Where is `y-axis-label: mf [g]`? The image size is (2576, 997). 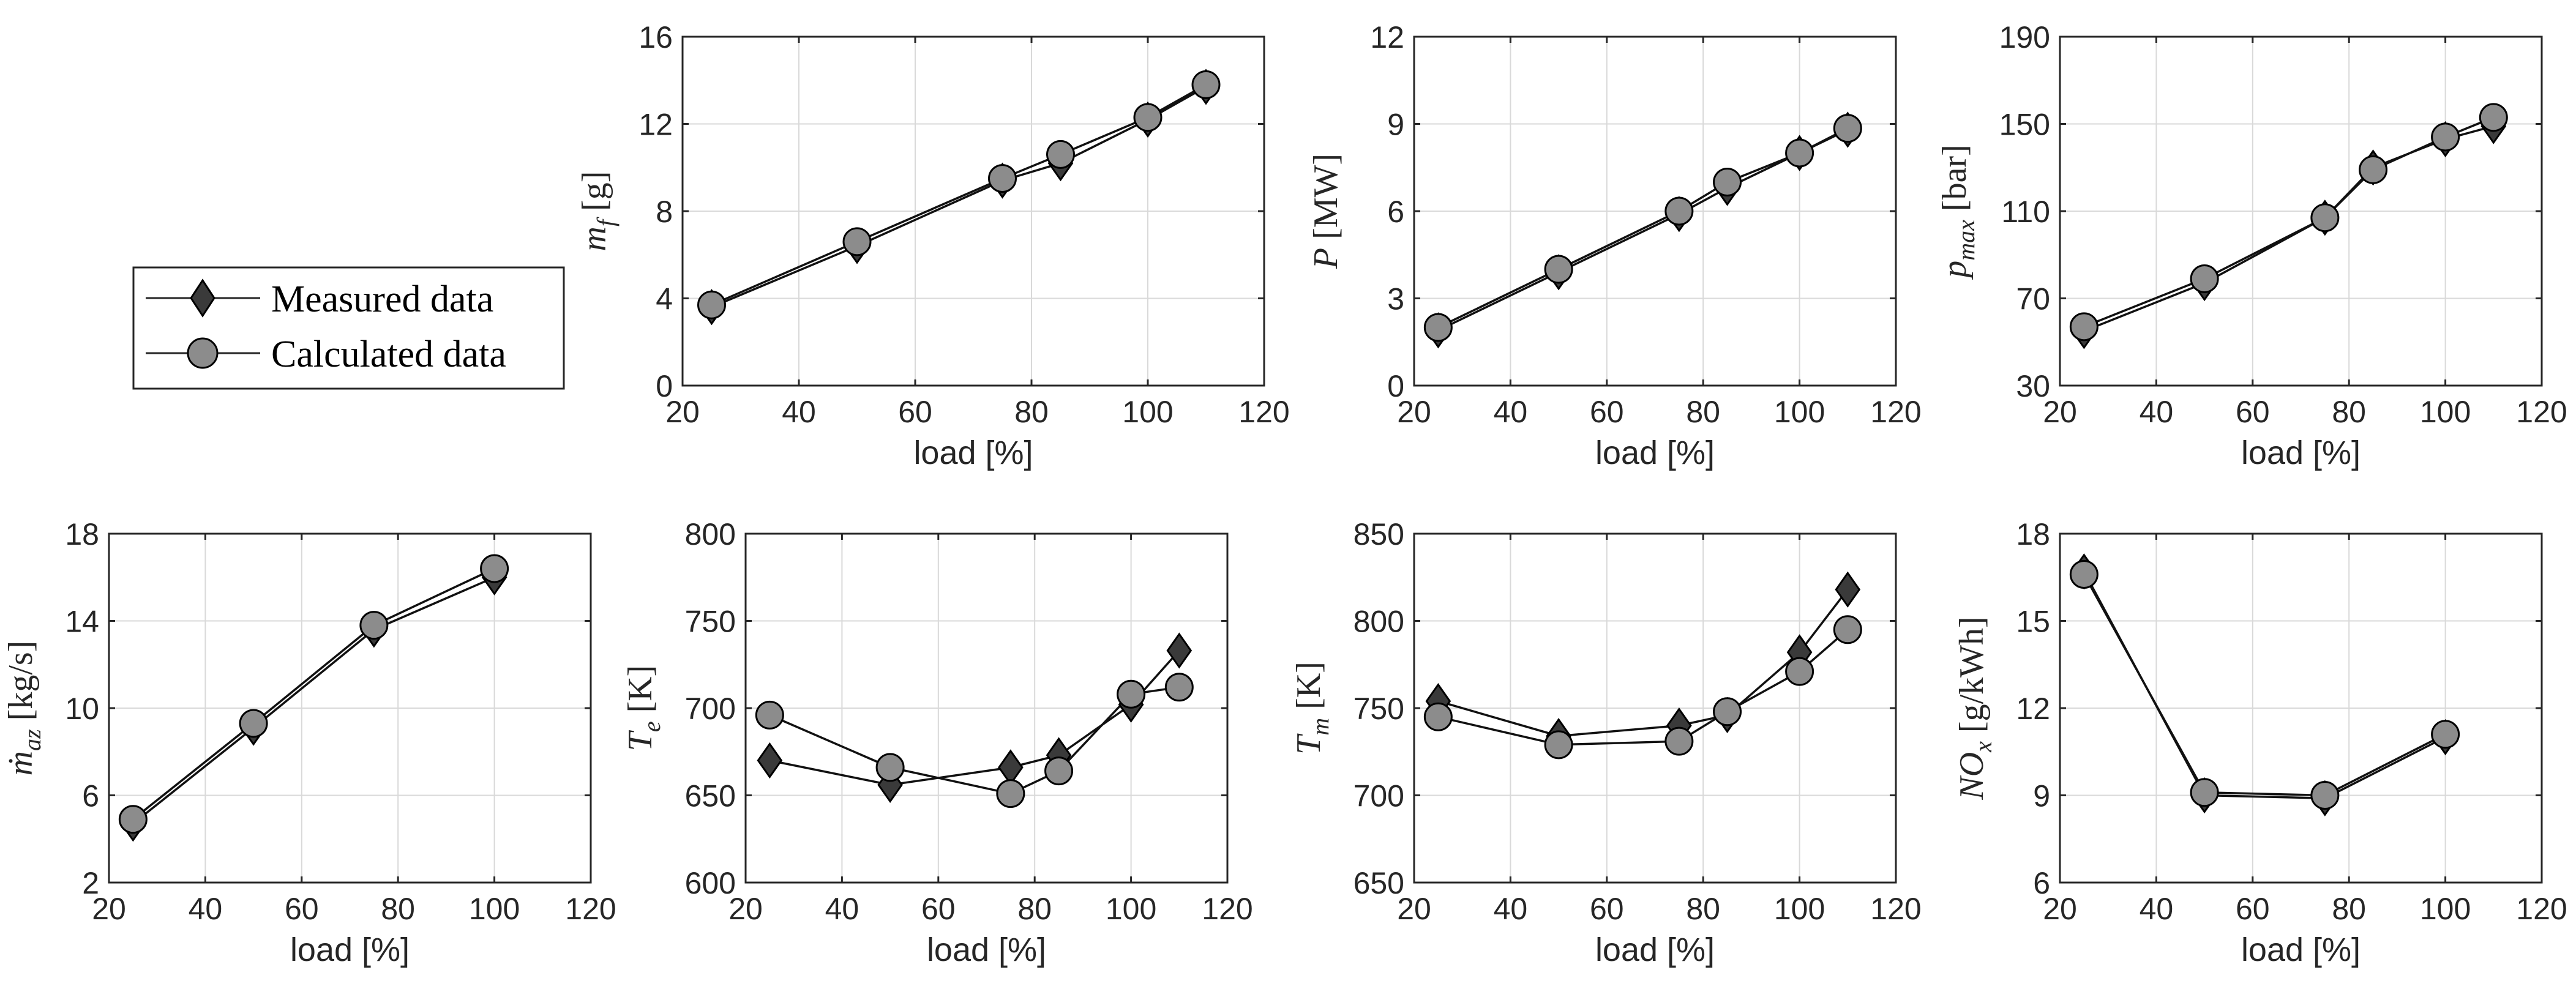 y-axis-label: mf [g] is located at coordinates (598, 211).